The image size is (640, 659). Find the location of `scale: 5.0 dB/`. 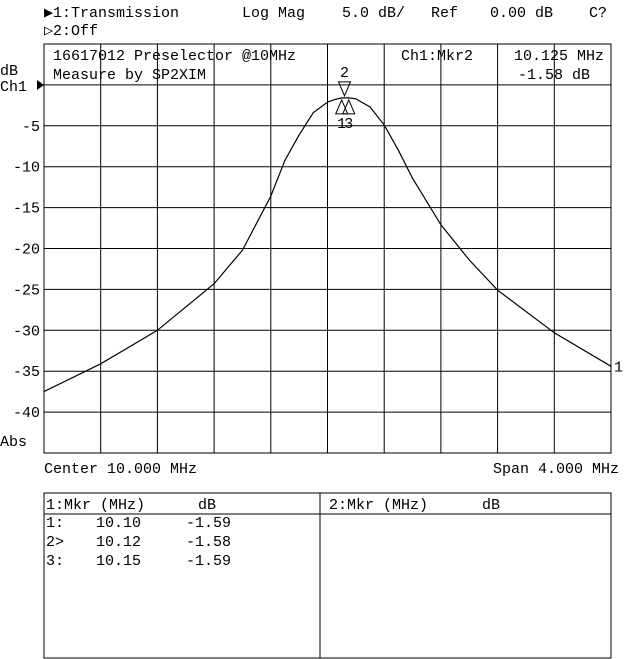

scale: 5.0 dB/ is located at coordinates (373, 13).